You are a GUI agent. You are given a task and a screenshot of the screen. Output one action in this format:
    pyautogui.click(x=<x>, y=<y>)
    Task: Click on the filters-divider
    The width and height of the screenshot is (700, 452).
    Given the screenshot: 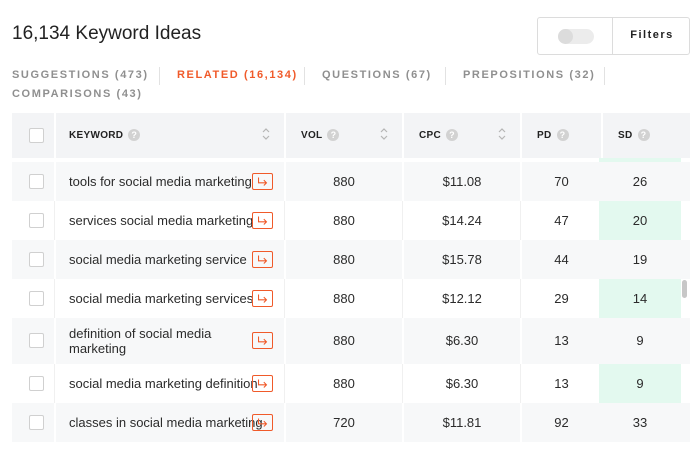 What is the action you would take?
    pyautogui.click(x=612, y=36)
    